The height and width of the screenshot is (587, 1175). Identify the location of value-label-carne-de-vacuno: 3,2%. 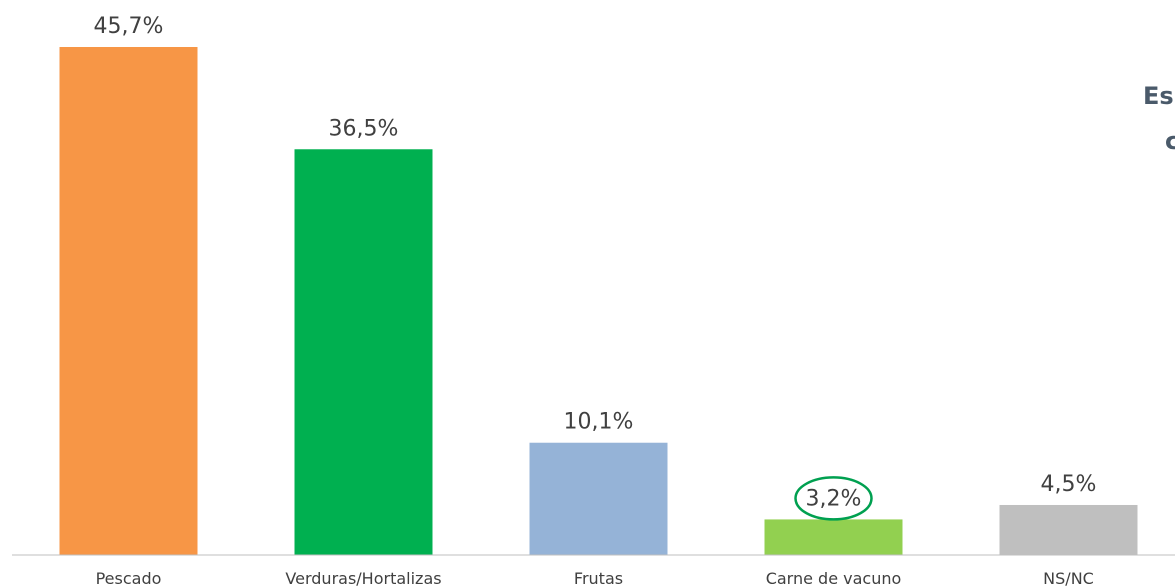
(834, 498).